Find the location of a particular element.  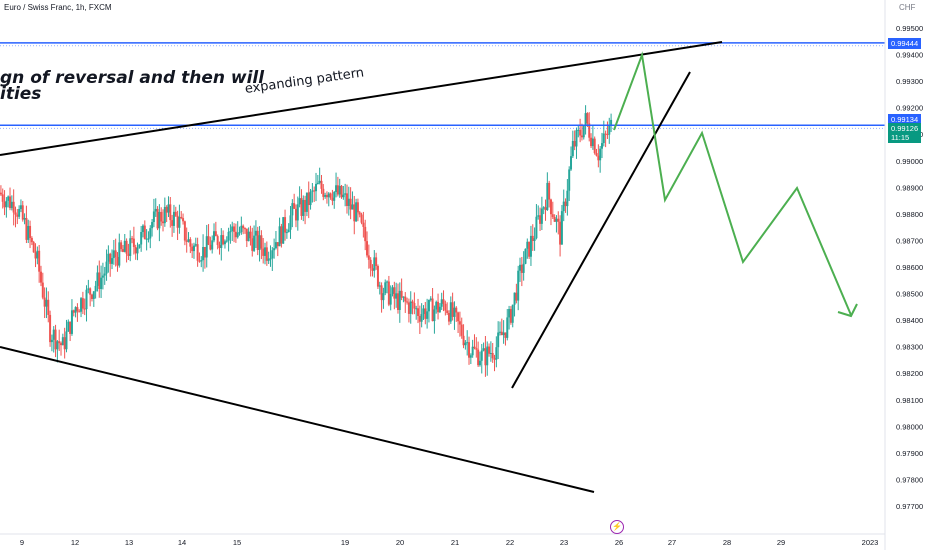

time-tick-label: 22 is located at coordinates (510, 542).